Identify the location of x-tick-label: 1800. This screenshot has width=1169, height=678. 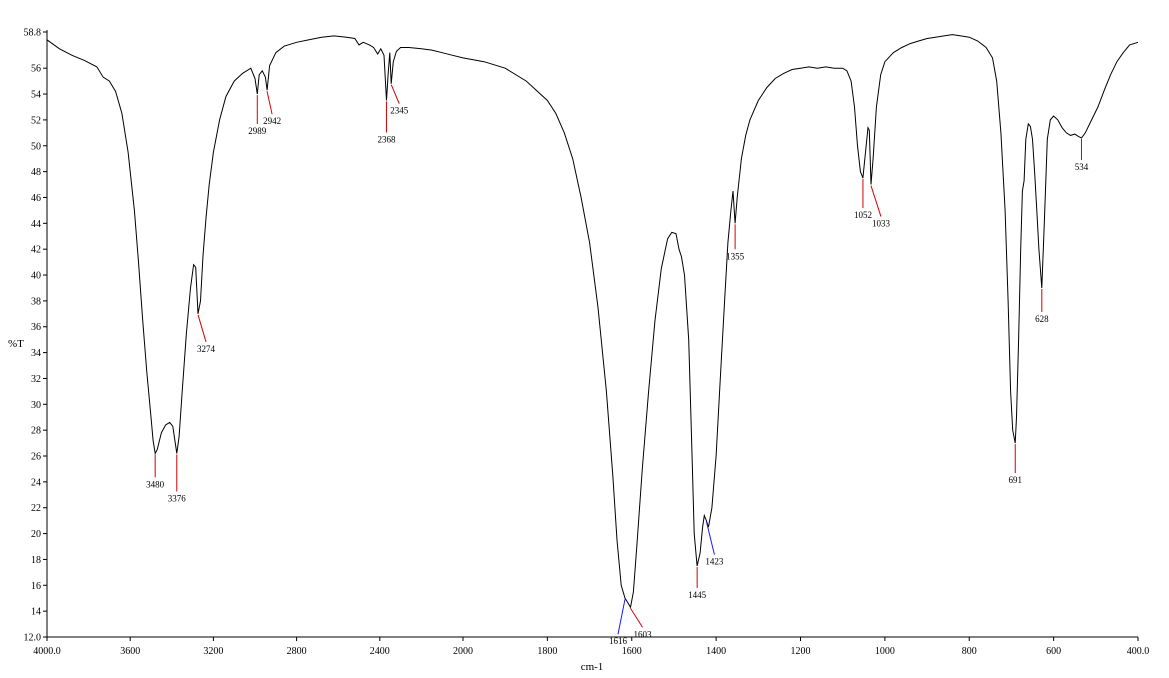
(547, 651).